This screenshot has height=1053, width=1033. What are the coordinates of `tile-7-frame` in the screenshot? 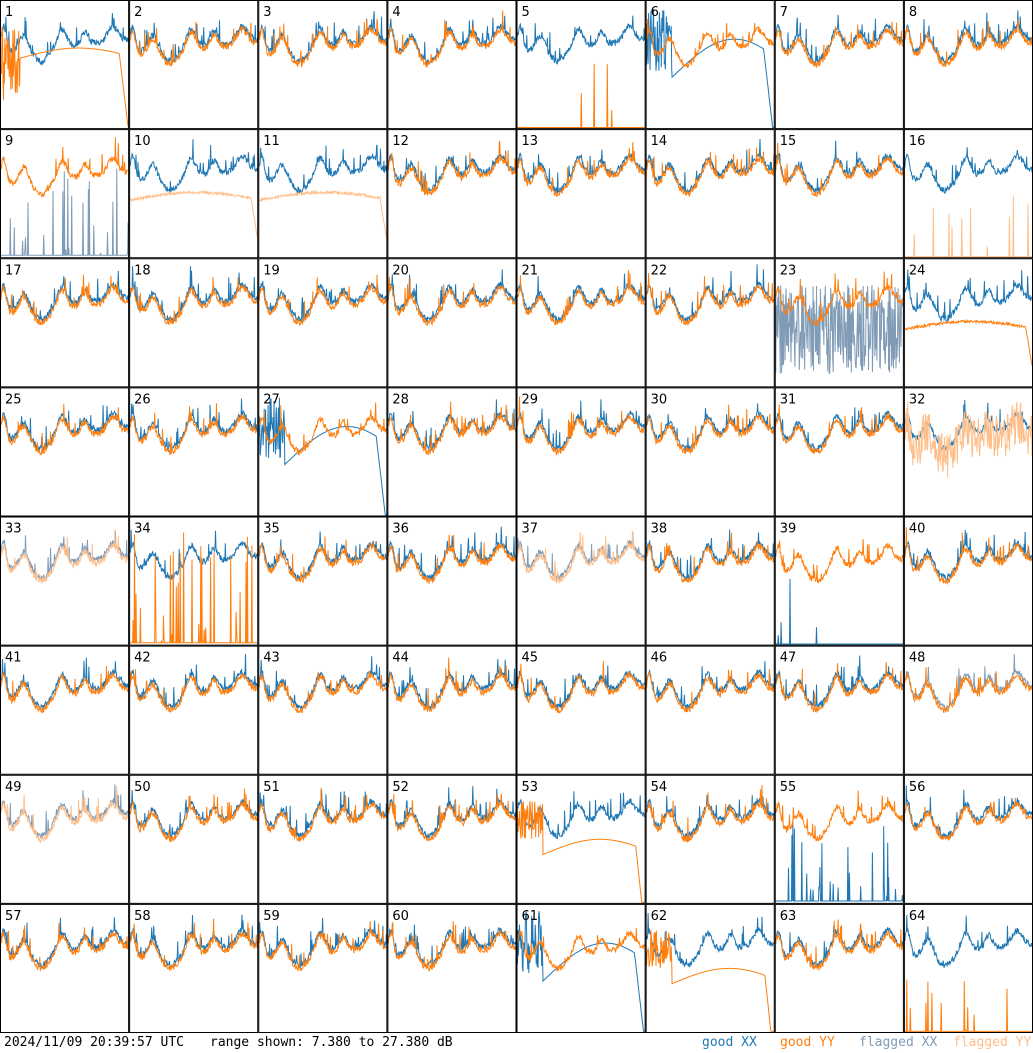 It's located at (839, 65).